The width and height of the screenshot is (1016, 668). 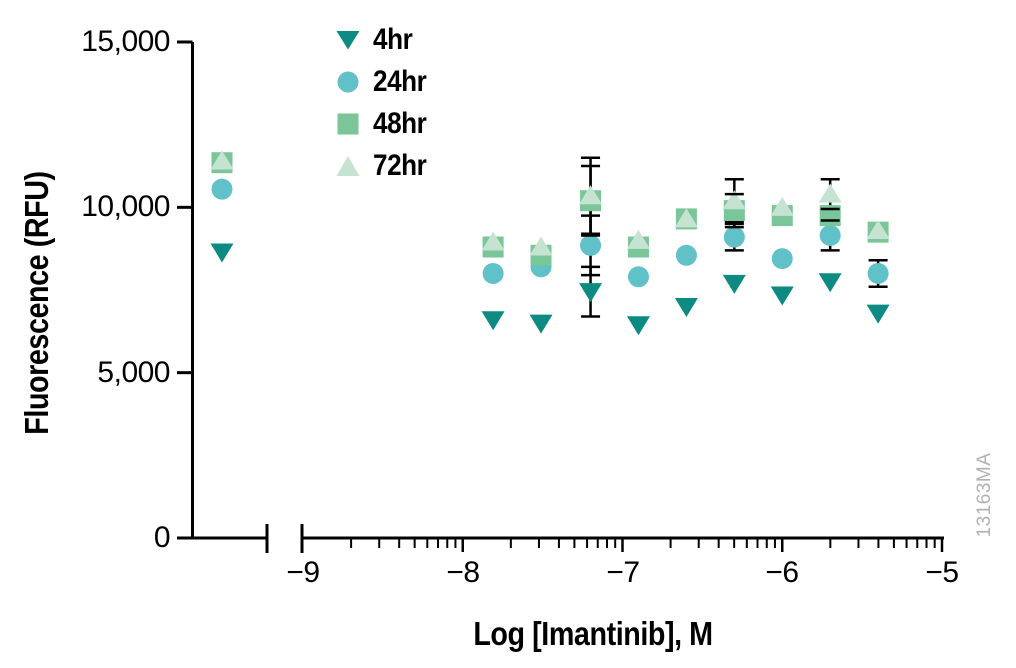 What do you see at coordinates (348, 40) in the screenshot?
I see `triangle-down-icon` at bounding box center [348, 40].